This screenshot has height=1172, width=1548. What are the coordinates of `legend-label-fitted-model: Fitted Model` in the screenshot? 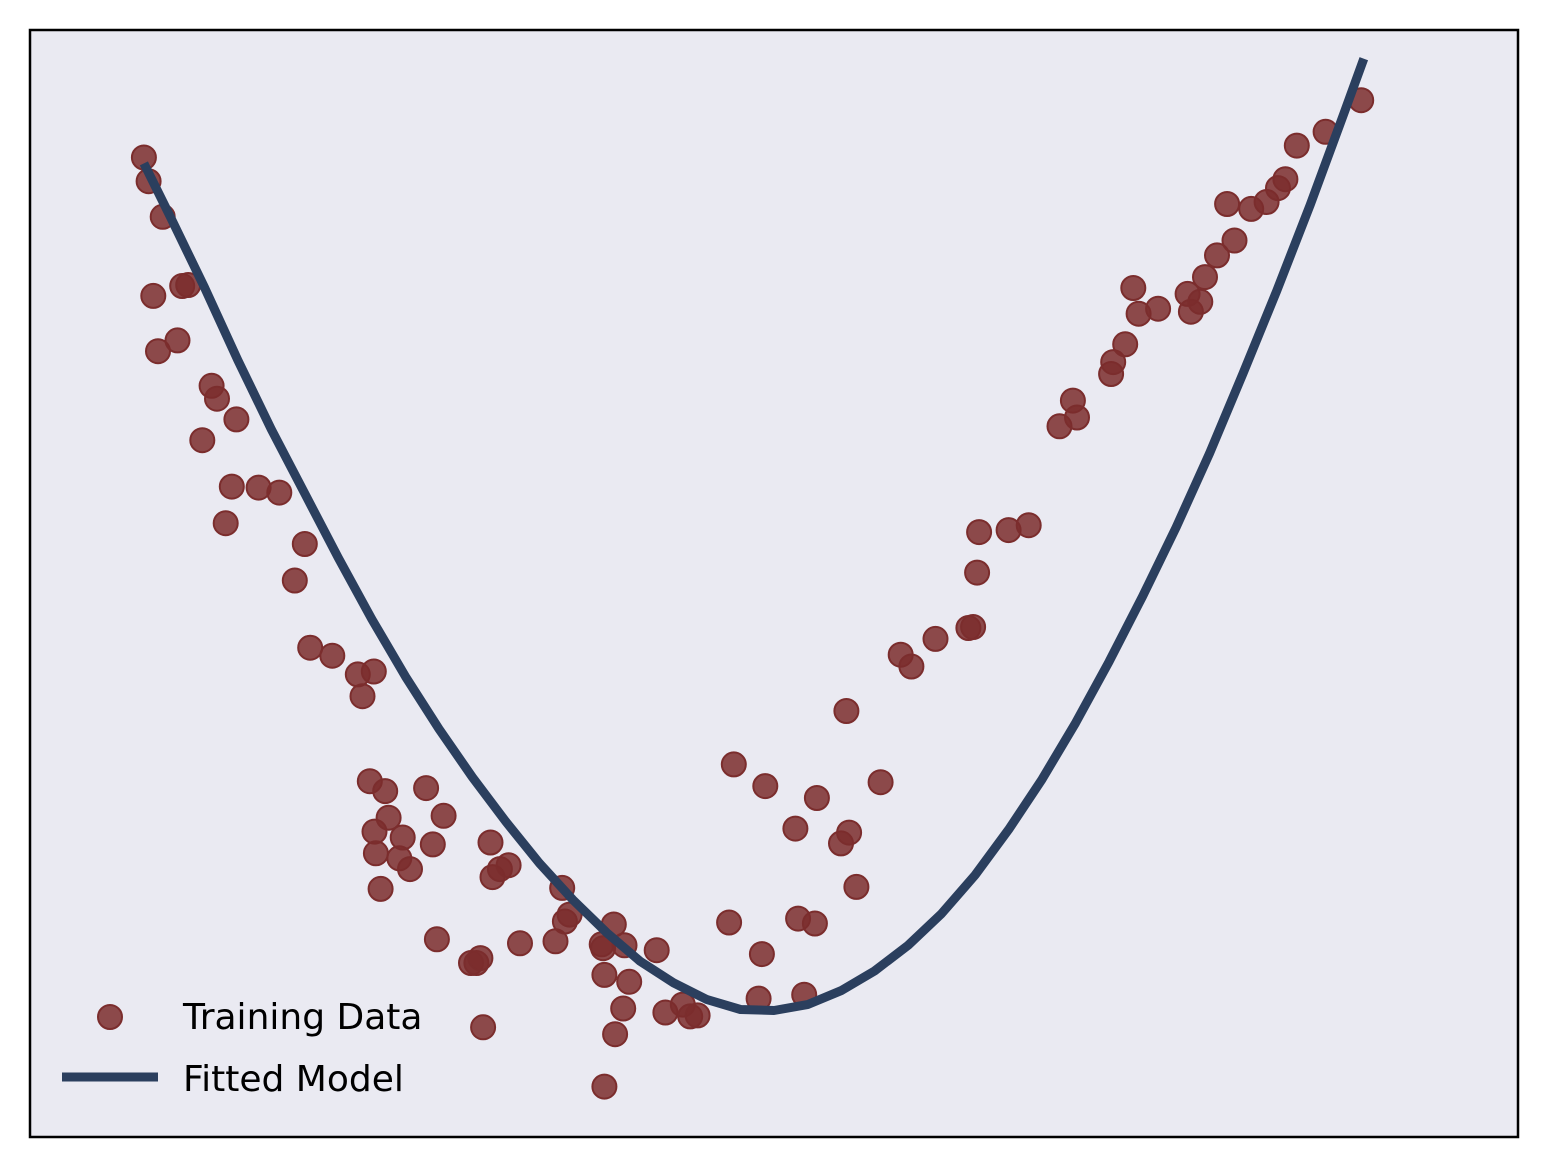 It's located at (293, 1079).